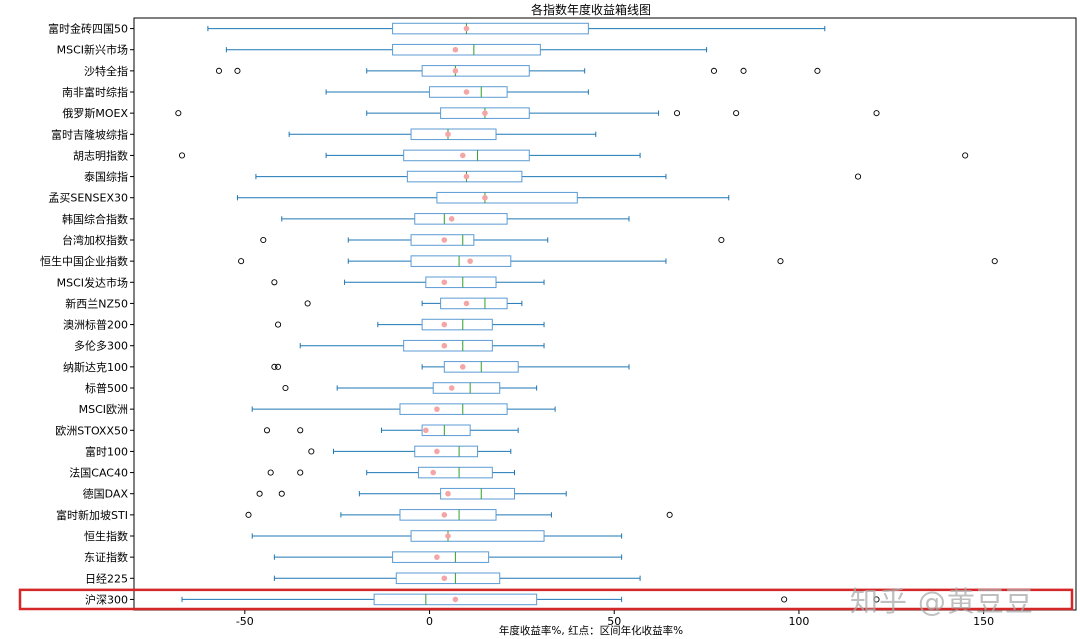  I want to click on x-axis-label: 年度收益率%, 红点：区间年化收益率%, so click(591, 630).